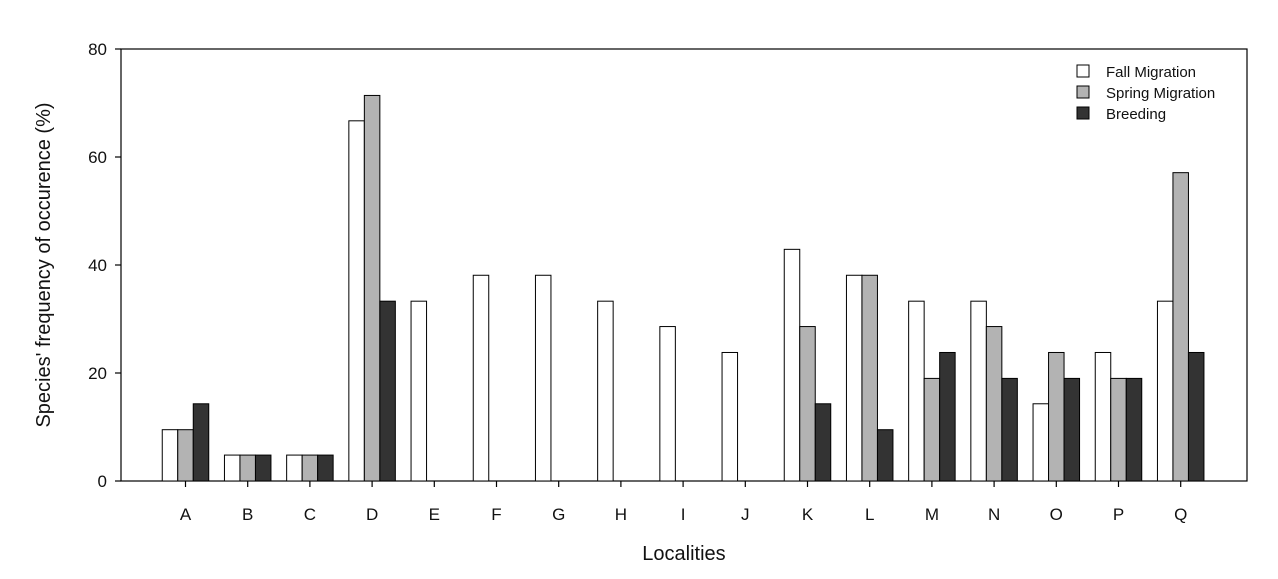  What do you see at coordinates (683, 502) in the screenshot?
I see `x-axis: A B C D E F G H I J K L M N O P Q` at bounding box center [683, 502].